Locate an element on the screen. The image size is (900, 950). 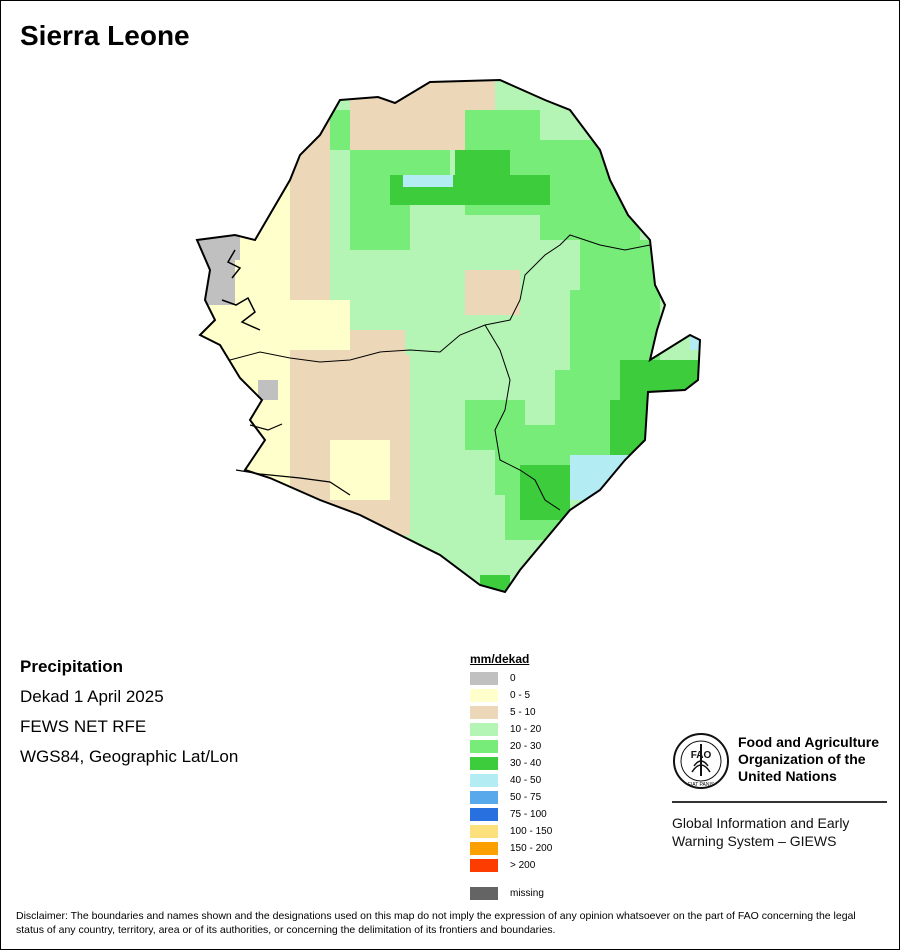
legend-label: 75 - 100 is located at coordinates (528, 814).